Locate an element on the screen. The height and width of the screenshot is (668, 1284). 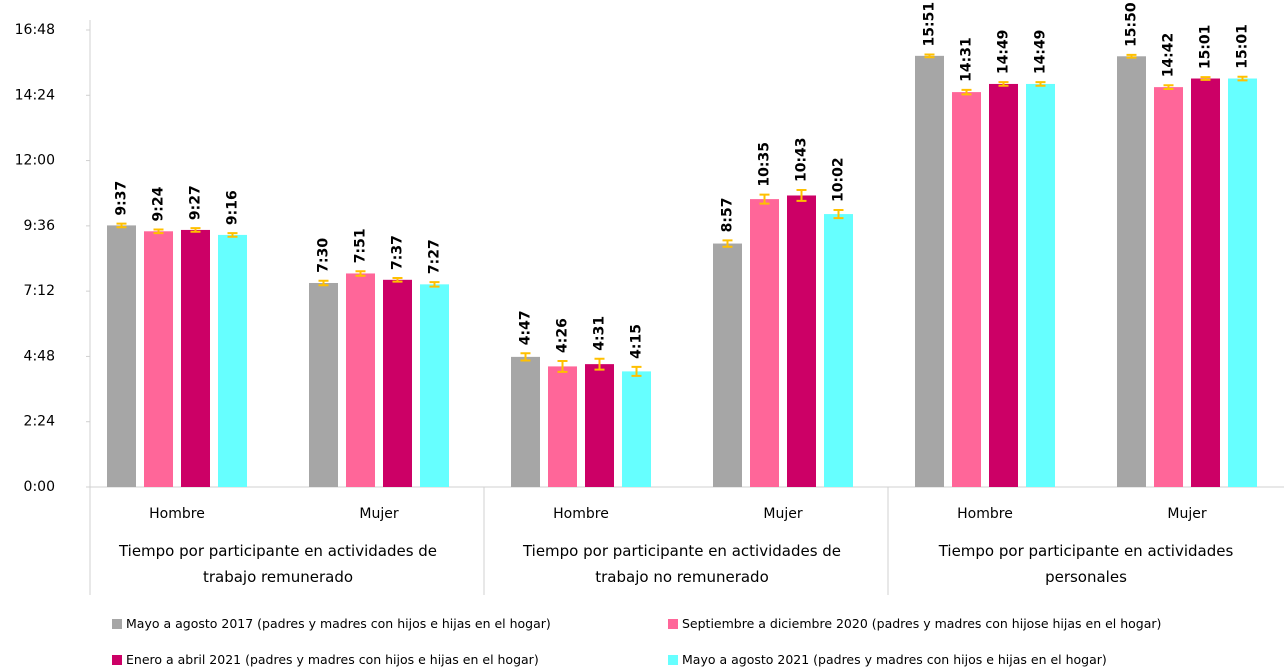
value-label: 7:51 is located at coordinates (361, 245).